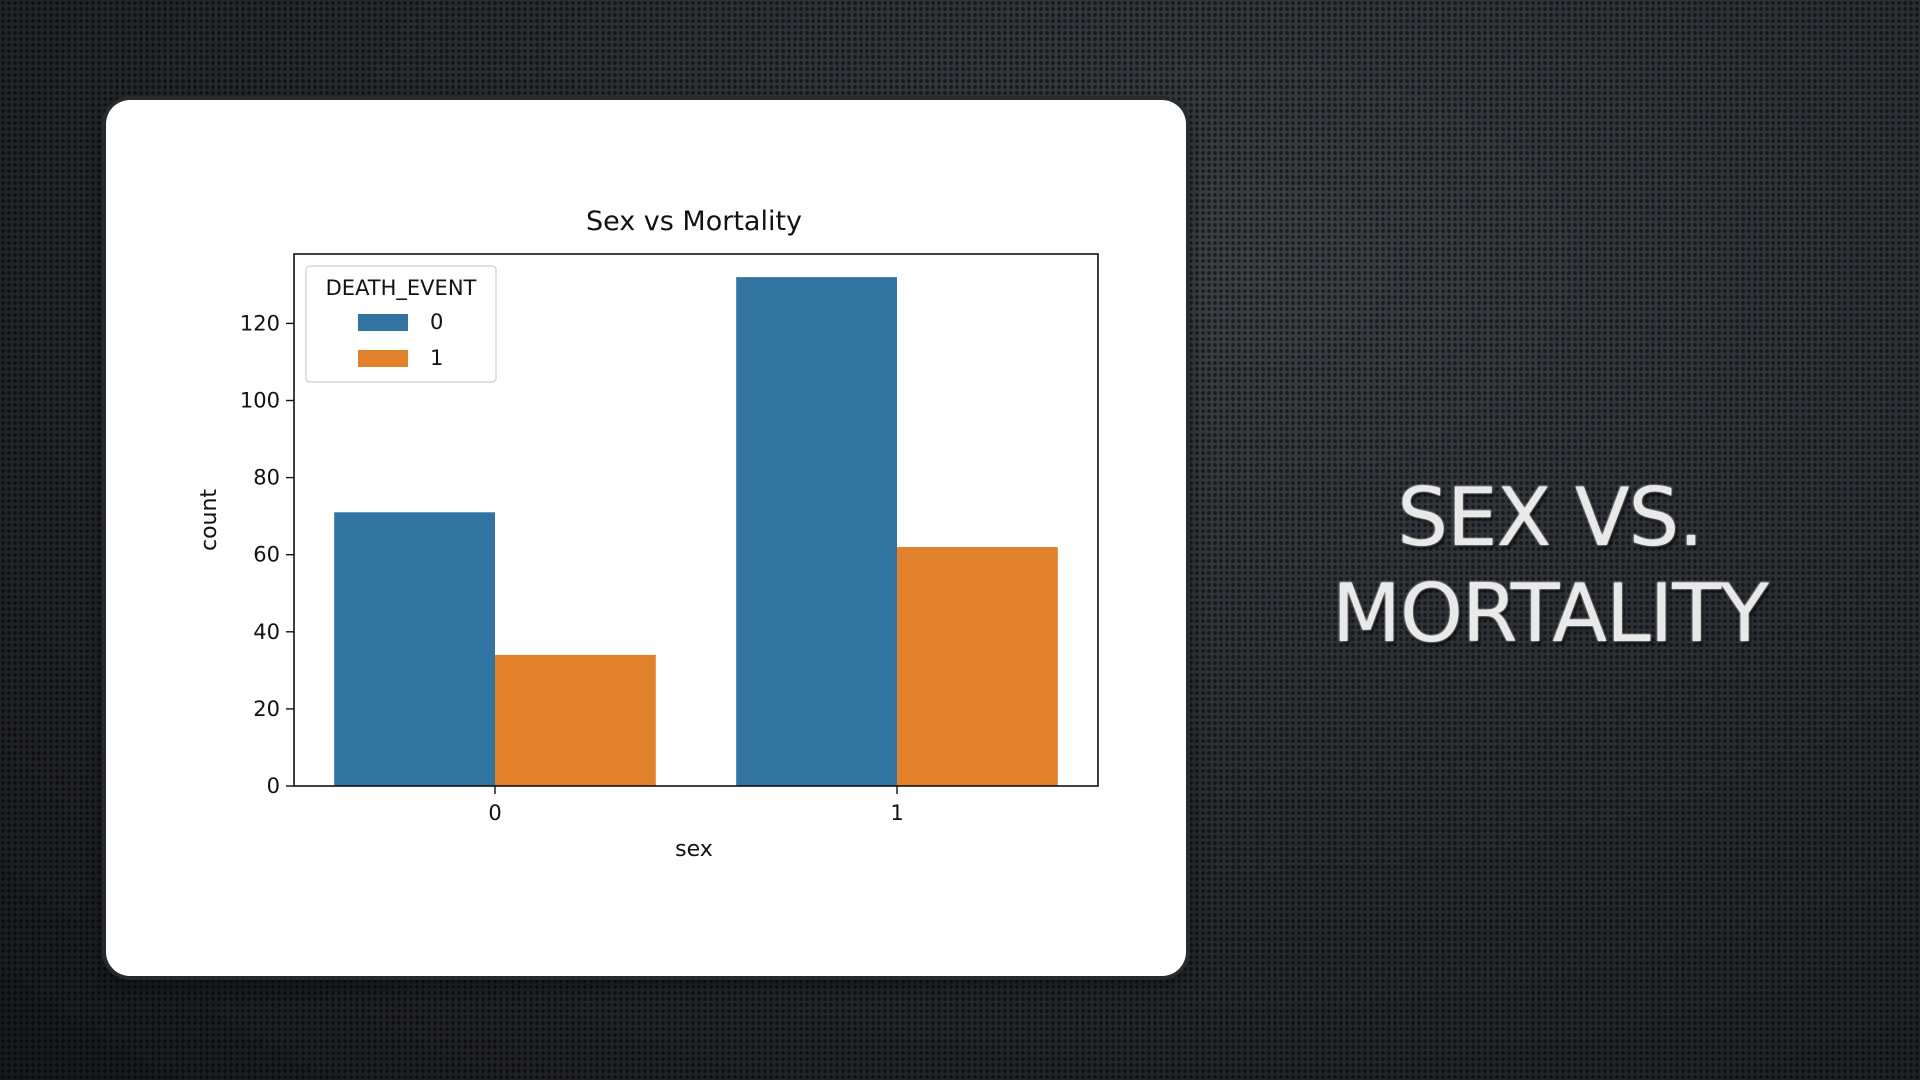 This screenshot has width=1920, height=1080. What do you see at coordinates (436, 322) in the screenshot?
I see `legend-label-0: 0` at bounding box center [436, 322].